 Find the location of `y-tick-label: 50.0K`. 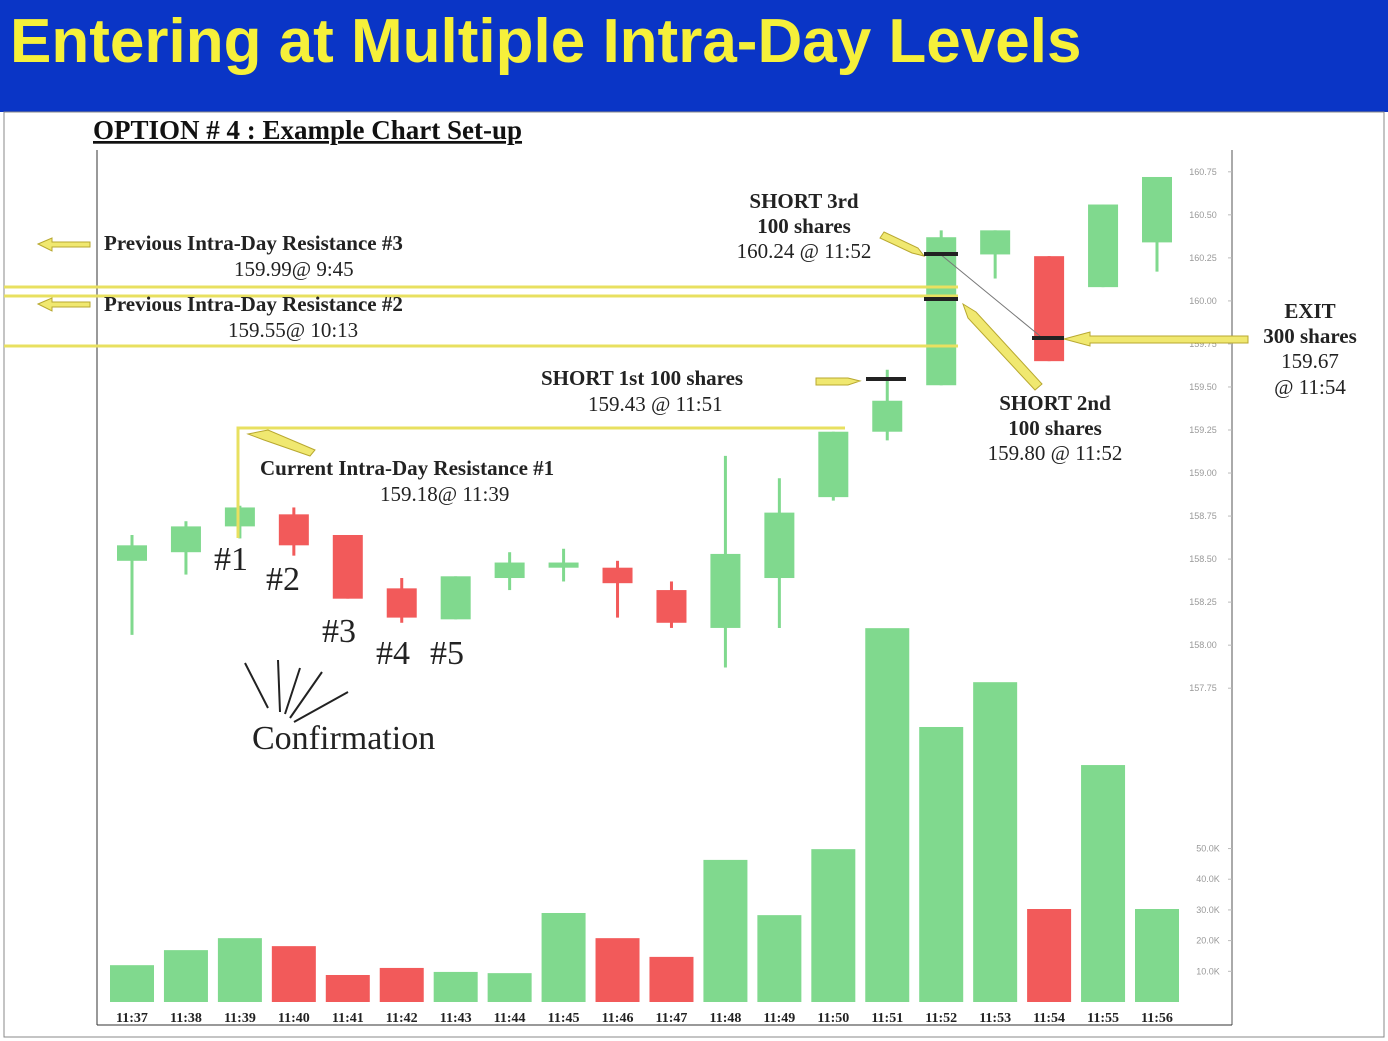

y-tick-label: 50.0K is located at coordinates (1208, 849).